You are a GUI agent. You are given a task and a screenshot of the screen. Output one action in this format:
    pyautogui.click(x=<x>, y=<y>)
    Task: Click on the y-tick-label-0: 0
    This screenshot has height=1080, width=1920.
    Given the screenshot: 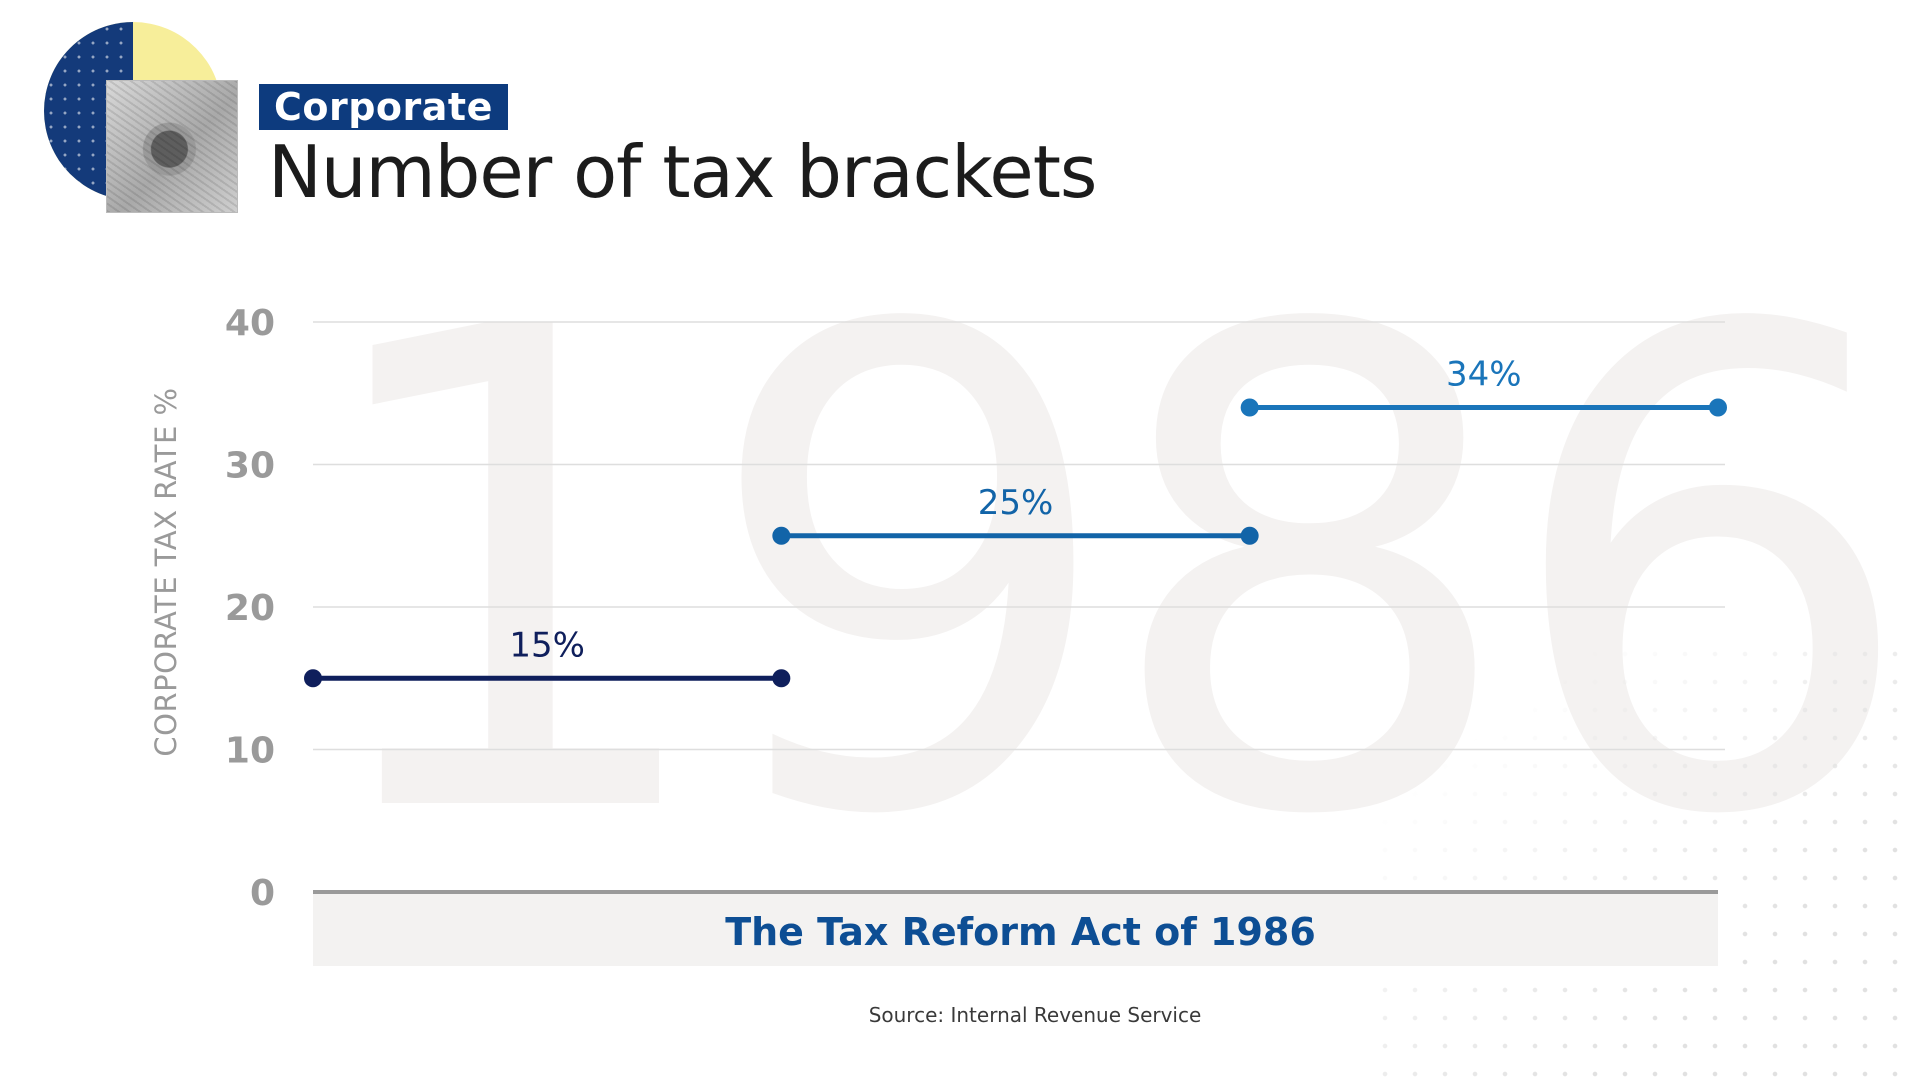 What is the action you would take?
    pyautogui.click(x=262, y=893)
    